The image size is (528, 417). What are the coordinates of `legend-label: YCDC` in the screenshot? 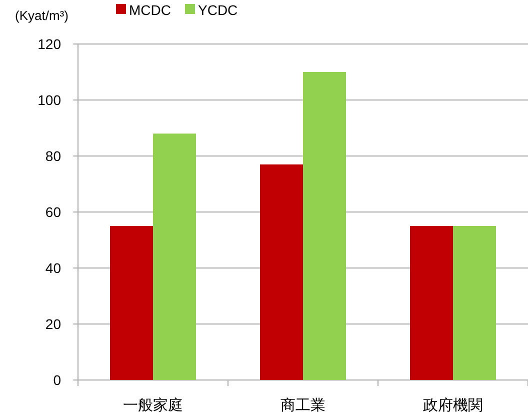 It's located at (218, 10).